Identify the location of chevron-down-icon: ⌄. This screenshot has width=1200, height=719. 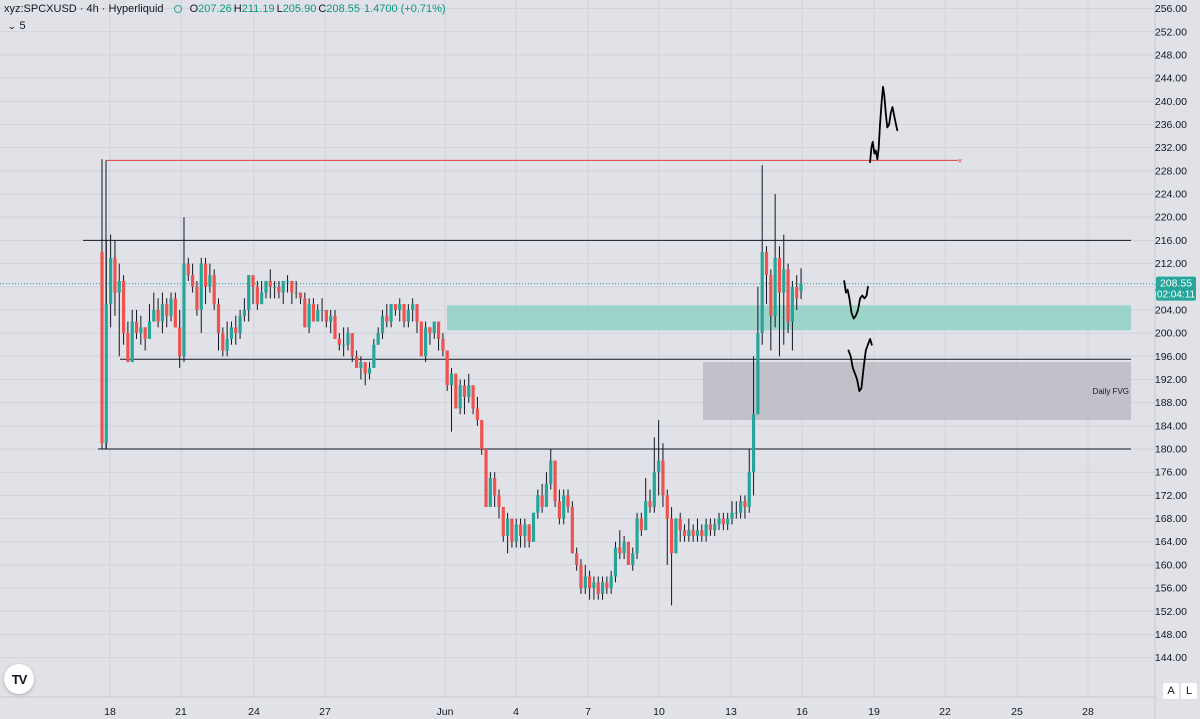
(11, 26).